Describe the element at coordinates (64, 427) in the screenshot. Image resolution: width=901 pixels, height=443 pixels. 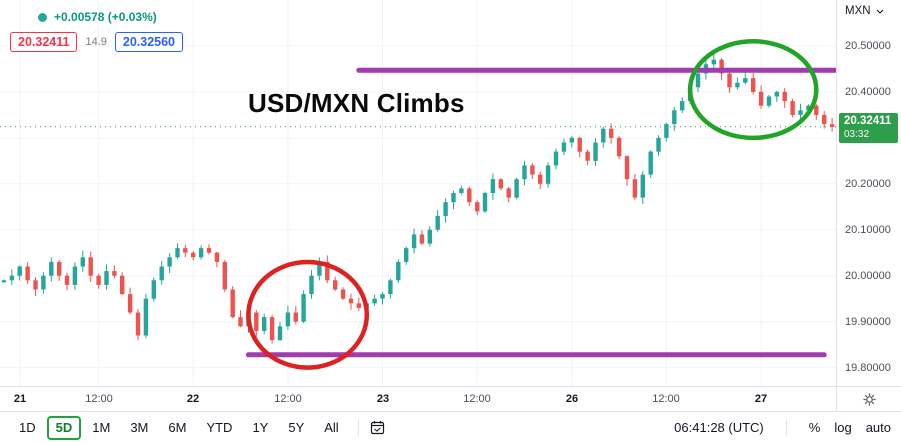
I see `range-button-5d: 5D` at that location.